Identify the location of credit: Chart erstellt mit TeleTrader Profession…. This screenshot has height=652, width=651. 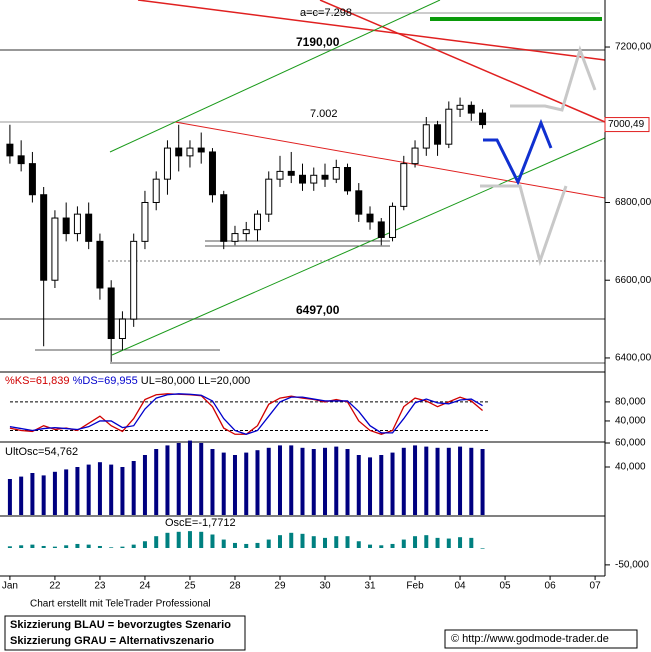
(120, 604).